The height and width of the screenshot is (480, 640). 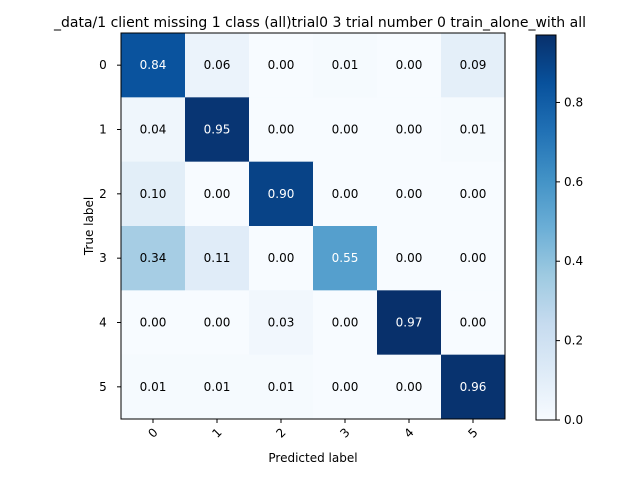 I want to click on cell-value-label: 0.03, so click(x=281, y=323).